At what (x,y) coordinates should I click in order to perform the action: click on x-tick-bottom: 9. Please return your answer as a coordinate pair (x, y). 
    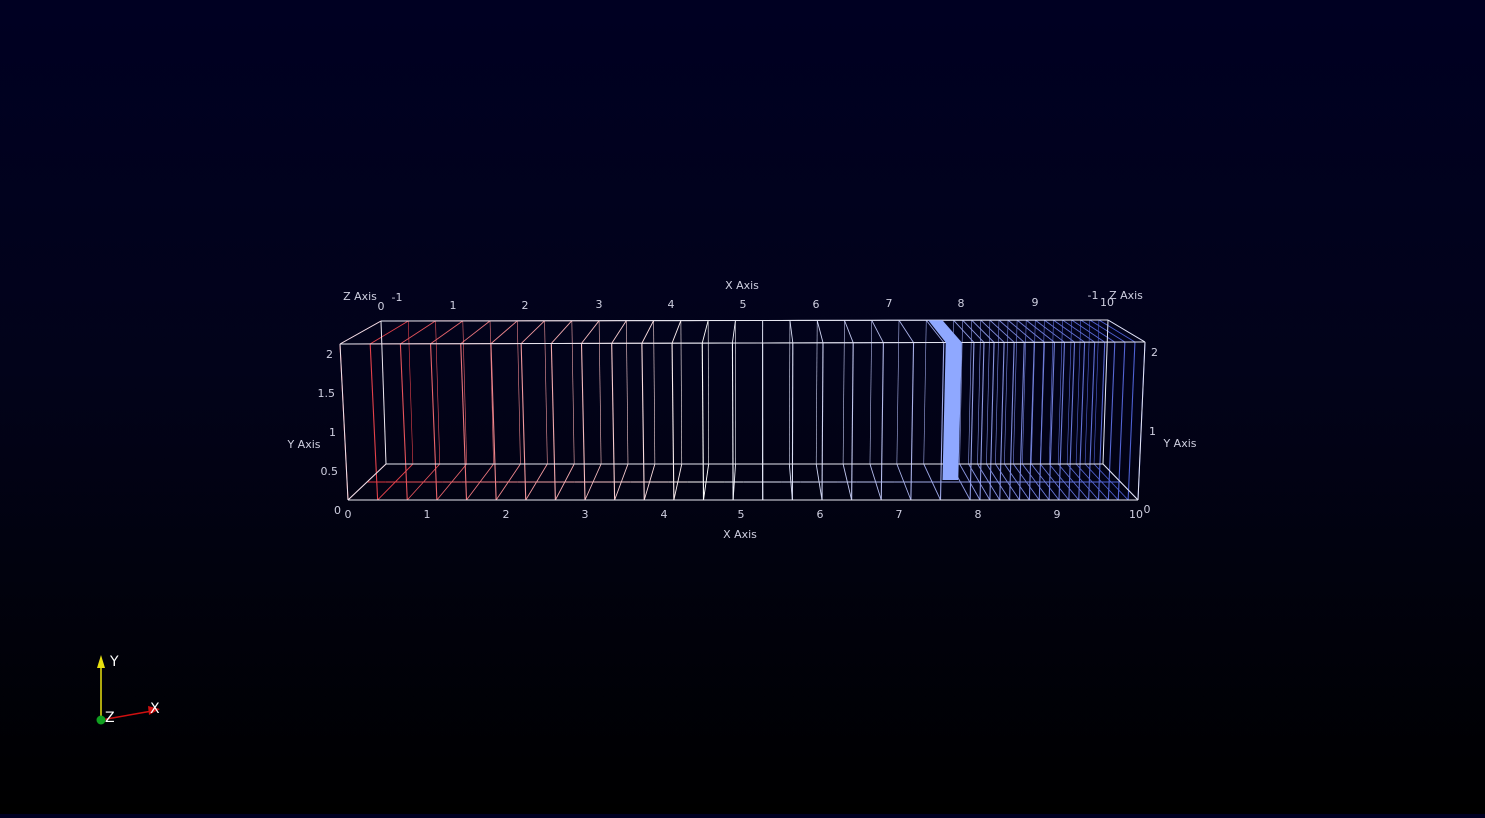
    Looking at the image, I should click on (1057, 514).